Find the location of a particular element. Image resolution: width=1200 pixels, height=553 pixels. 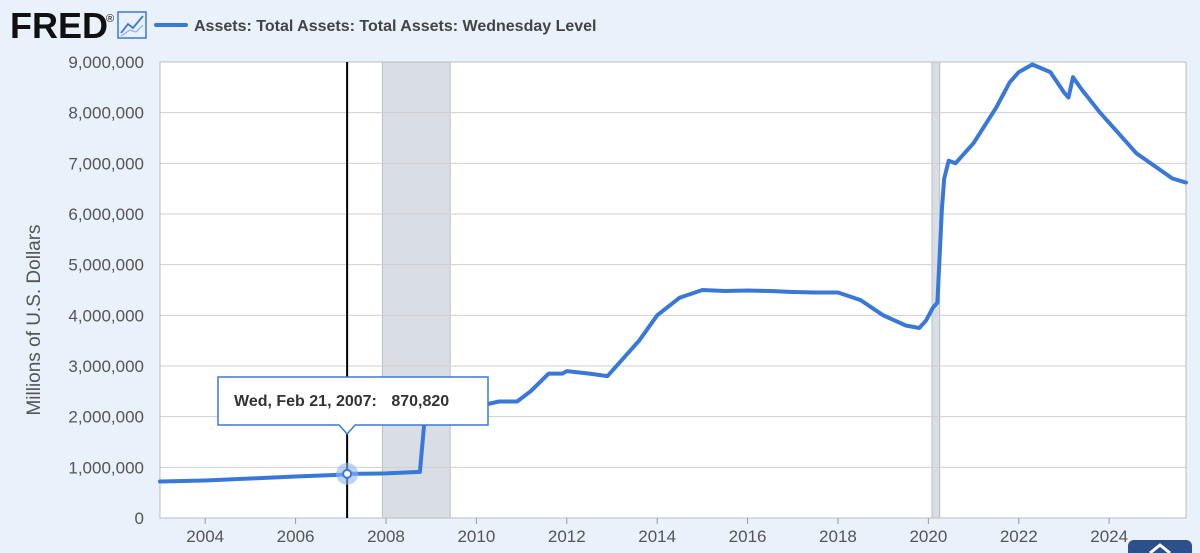

registered-mark: ® is located at coordinates (110, 19).